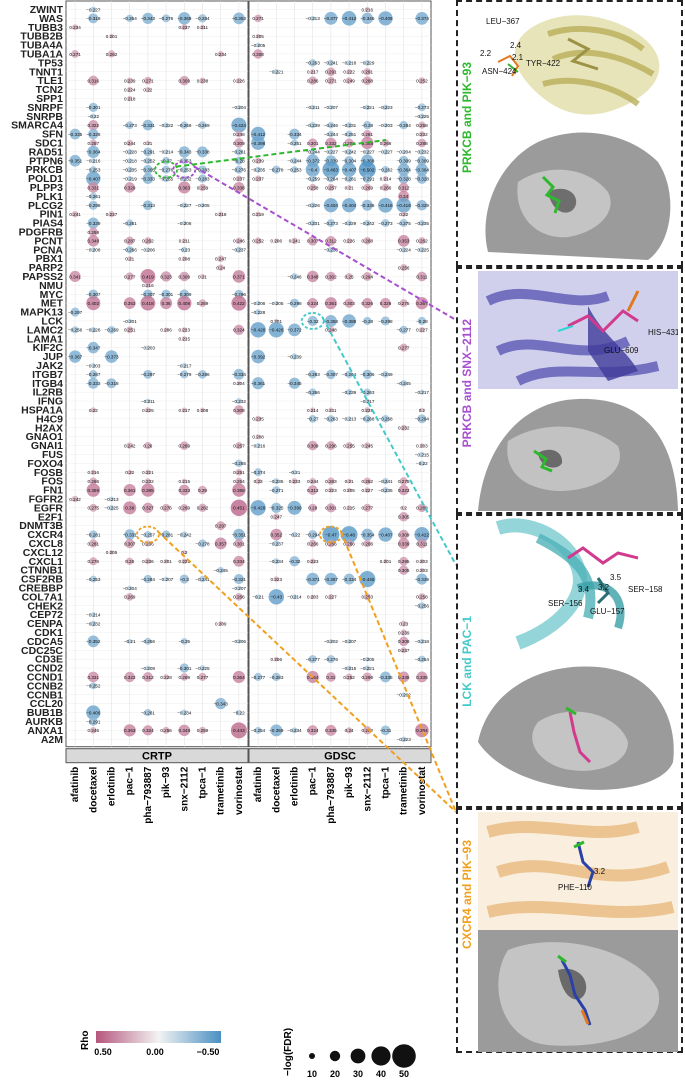 This screenshot has height=1084, width=685. Describe the element at coordinates (403, 214) in the screenshot. I see `rho-value-label: 0.22` at that location.